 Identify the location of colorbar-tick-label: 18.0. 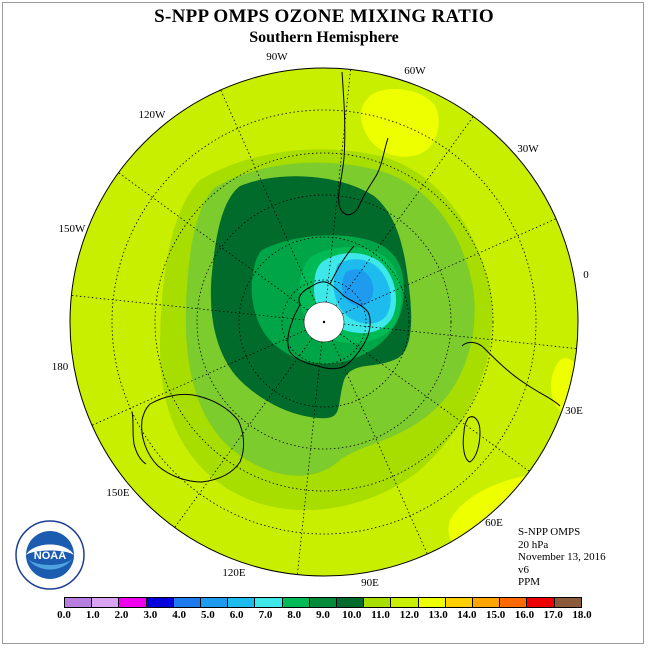
(582, 615).